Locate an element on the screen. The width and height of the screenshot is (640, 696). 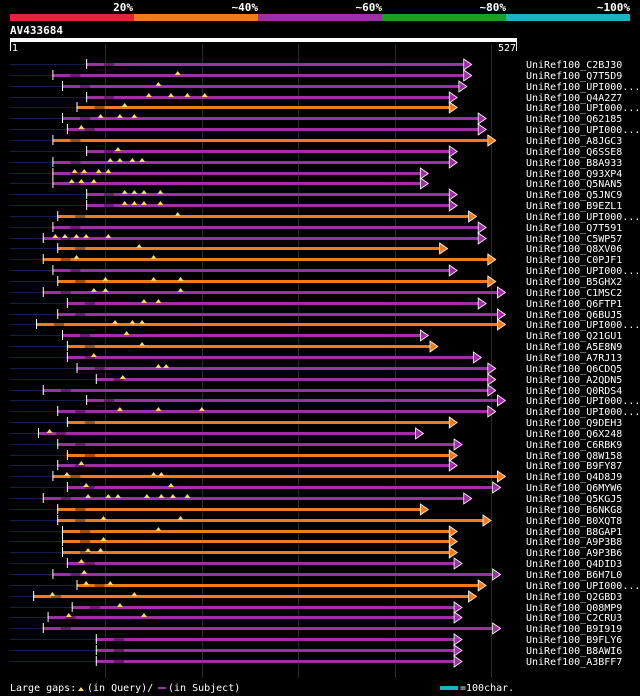
hit-row: UniRef100_B0XQT8 is located at coordinates (316, 520).